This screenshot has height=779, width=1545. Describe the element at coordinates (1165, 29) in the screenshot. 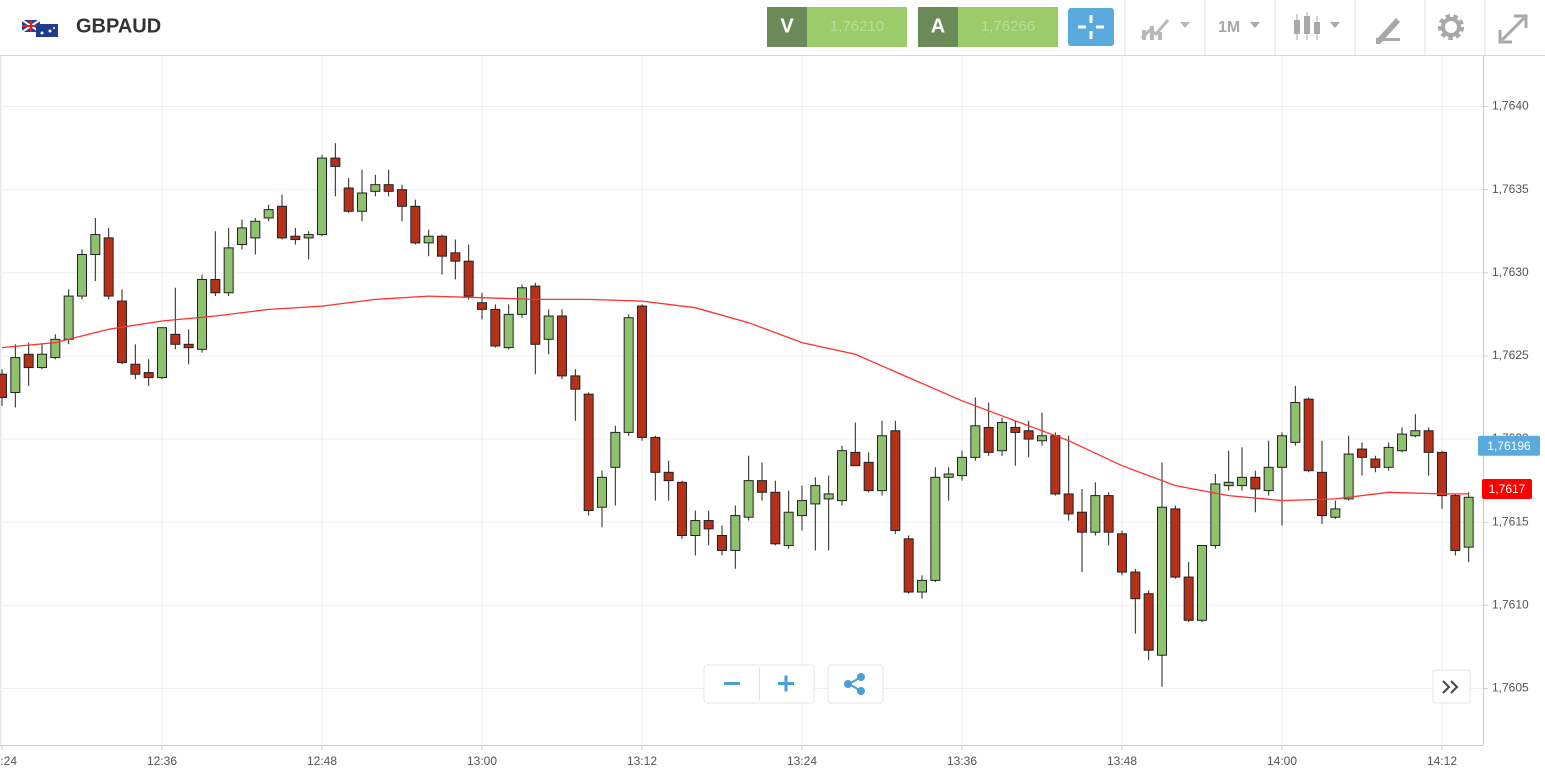

I see `indicator-button` at that location.